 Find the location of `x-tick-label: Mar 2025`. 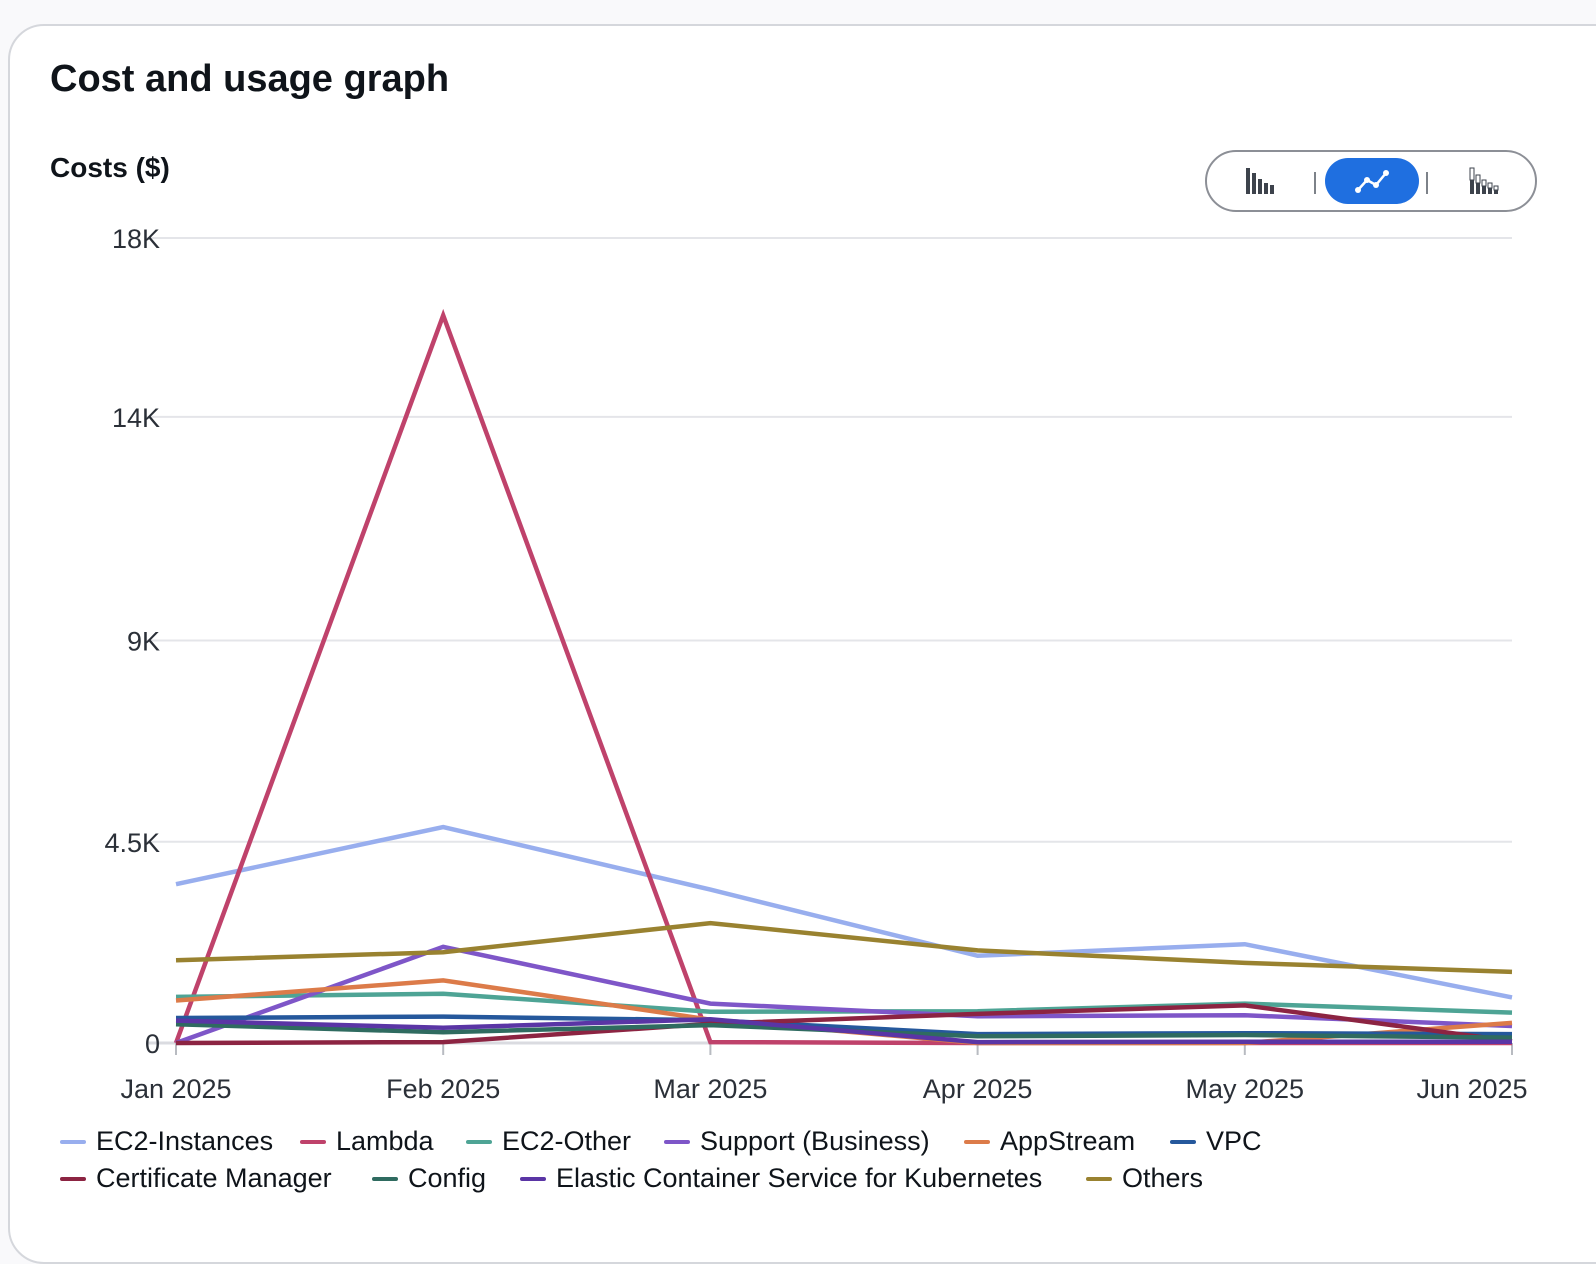

x-tick-label: Mar 2025 is located at coordinates (710, 1089).